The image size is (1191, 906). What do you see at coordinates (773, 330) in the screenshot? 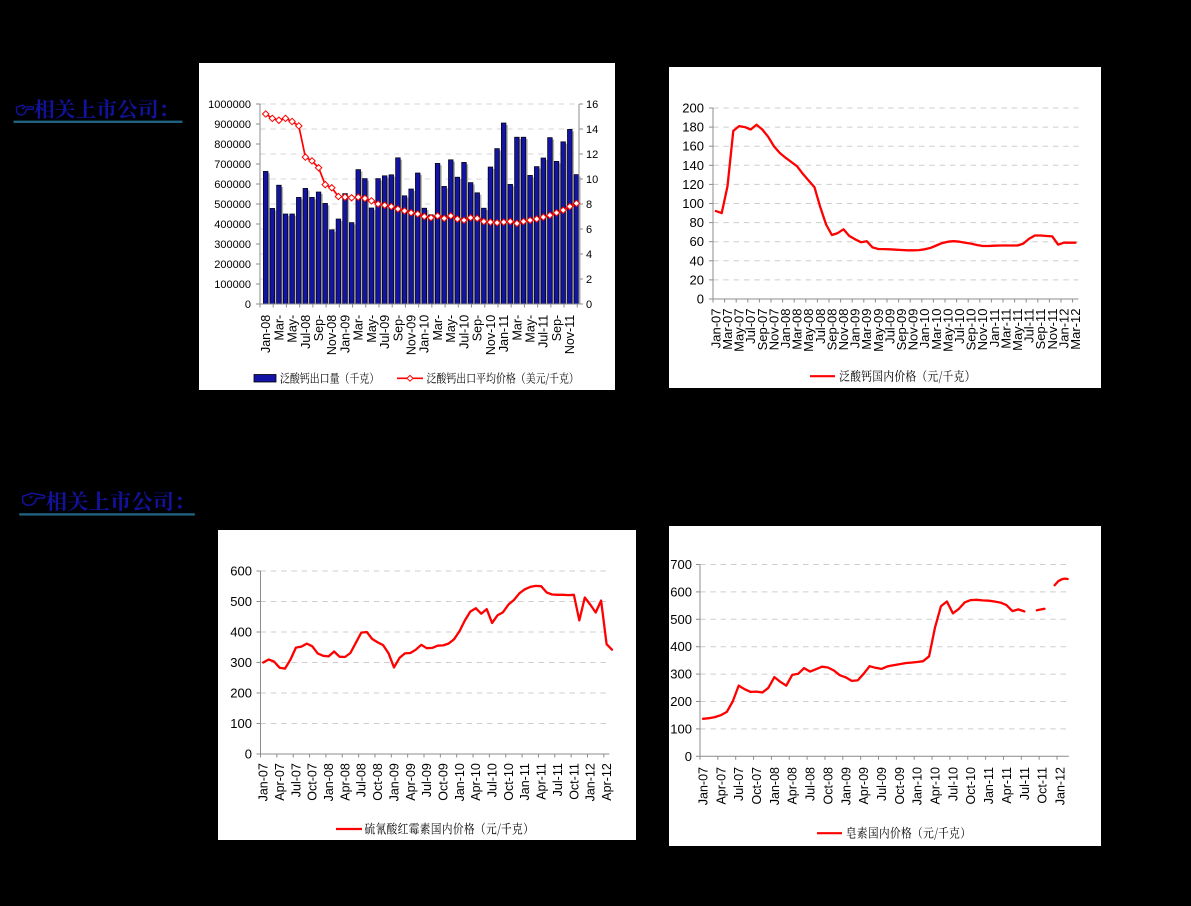
I see `svg-text: Nov-07` at bounding box center [773, 330].